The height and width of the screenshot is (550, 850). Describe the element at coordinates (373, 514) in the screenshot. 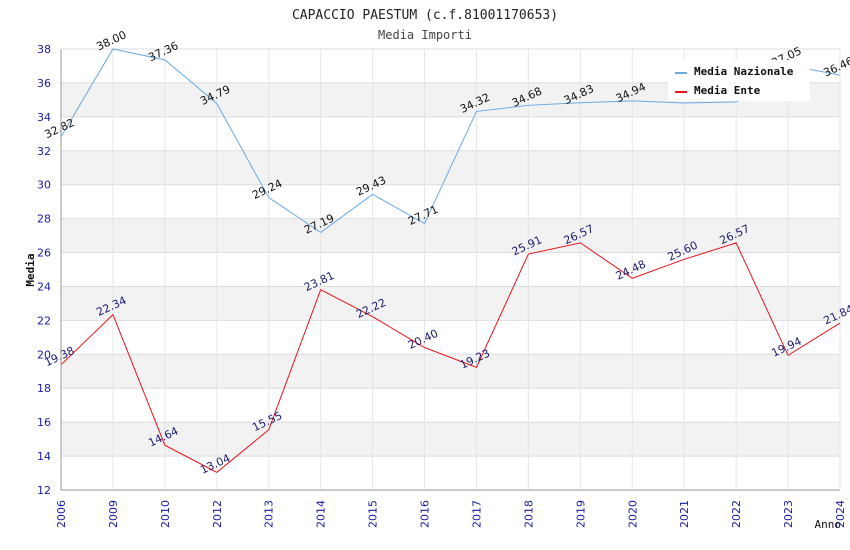

I see `x-tick-label: 2015` at that location.